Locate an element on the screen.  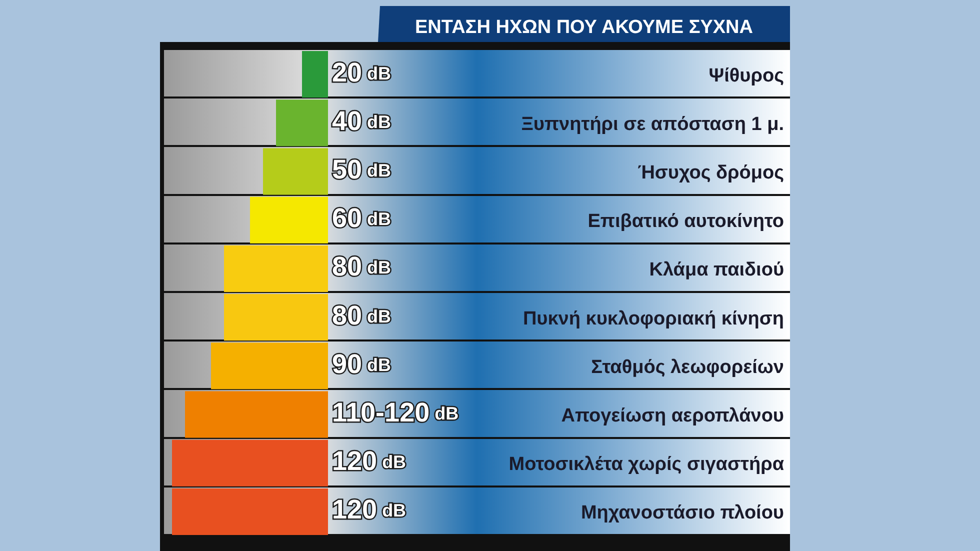
y-tick-label: Μηχανοστάσιο πλοίου is located at coordinates (682, 513).